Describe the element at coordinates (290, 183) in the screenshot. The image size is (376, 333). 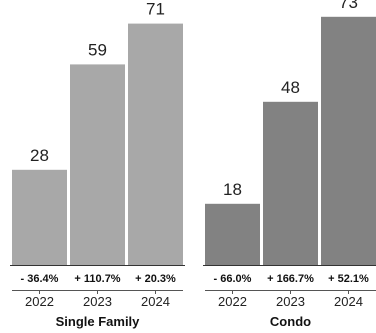
I see `bar-condo-2023` at that location.